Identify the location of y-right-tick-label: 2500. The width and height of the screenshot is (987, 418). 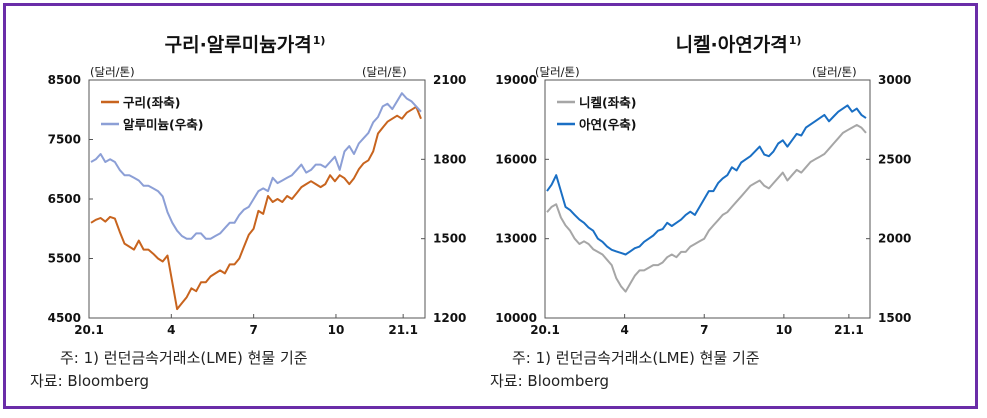
(894, 159).